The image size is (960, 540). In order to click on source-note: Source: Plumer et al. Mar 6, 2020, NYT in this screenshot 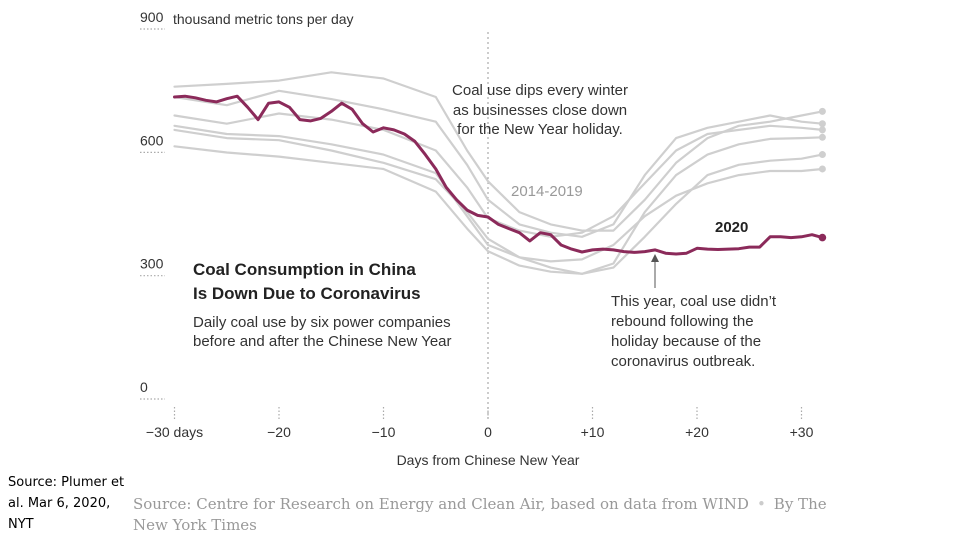, I will do `click(66, 503)`.